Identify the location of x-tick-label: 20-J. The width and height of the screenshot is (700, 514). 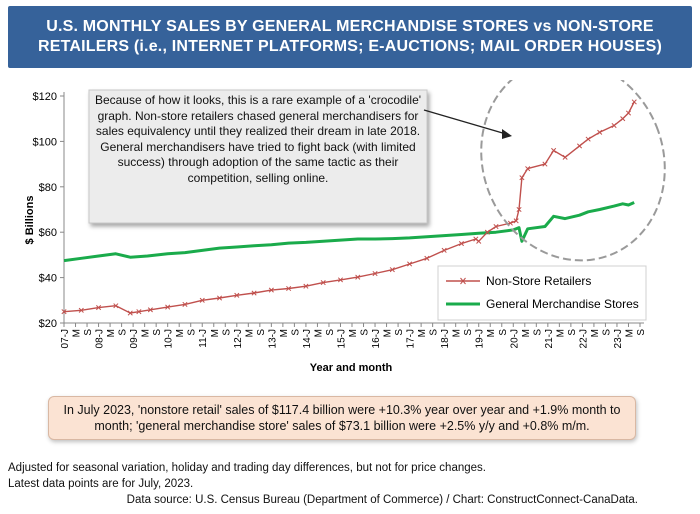
(514, 338).